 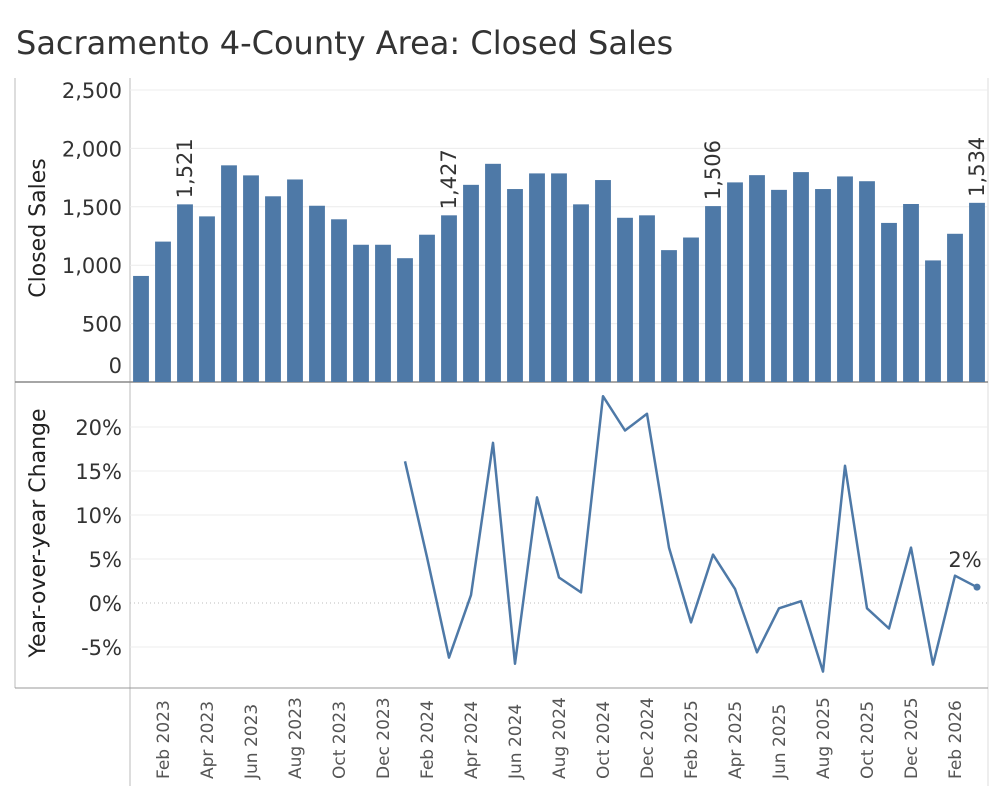 I want to click on yoy-change-data-labels: 2%, so click(x=964, y=560).